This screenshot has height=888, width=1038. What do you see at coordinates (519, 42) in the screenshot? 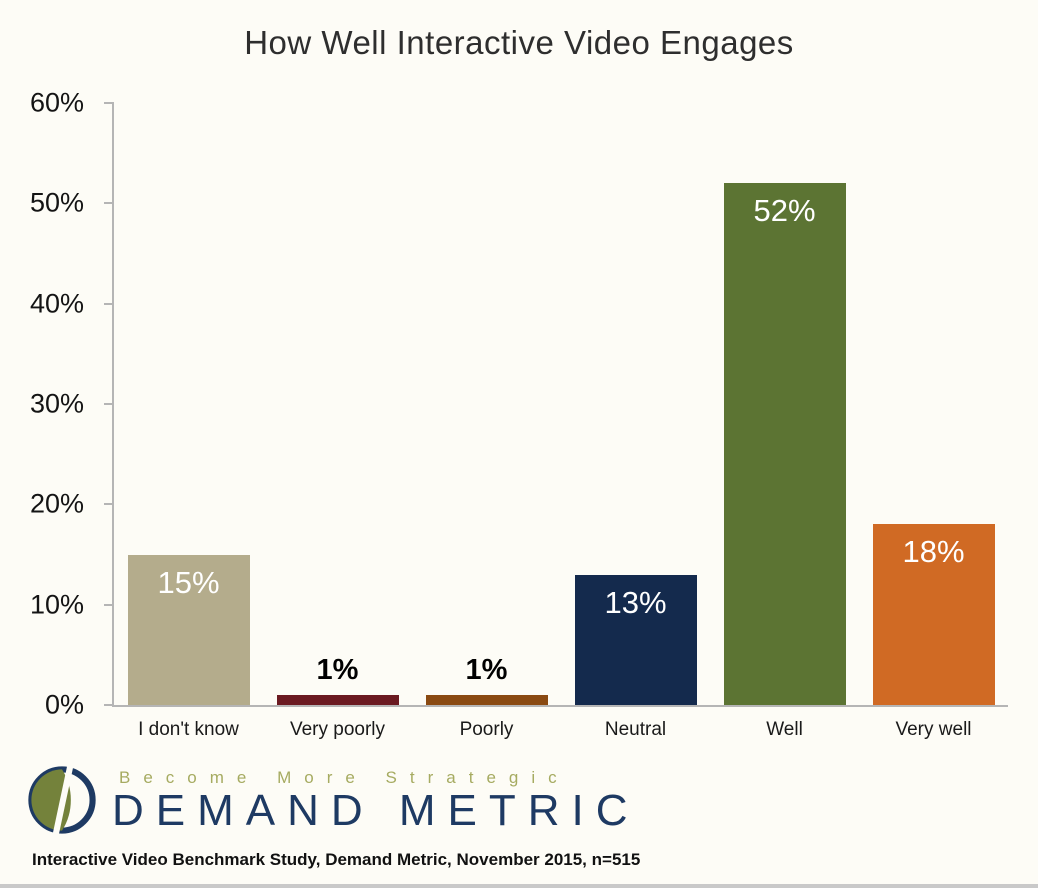
I see `chart-title: How Well Interactive Video Engages` at bounding box center [519, 42].